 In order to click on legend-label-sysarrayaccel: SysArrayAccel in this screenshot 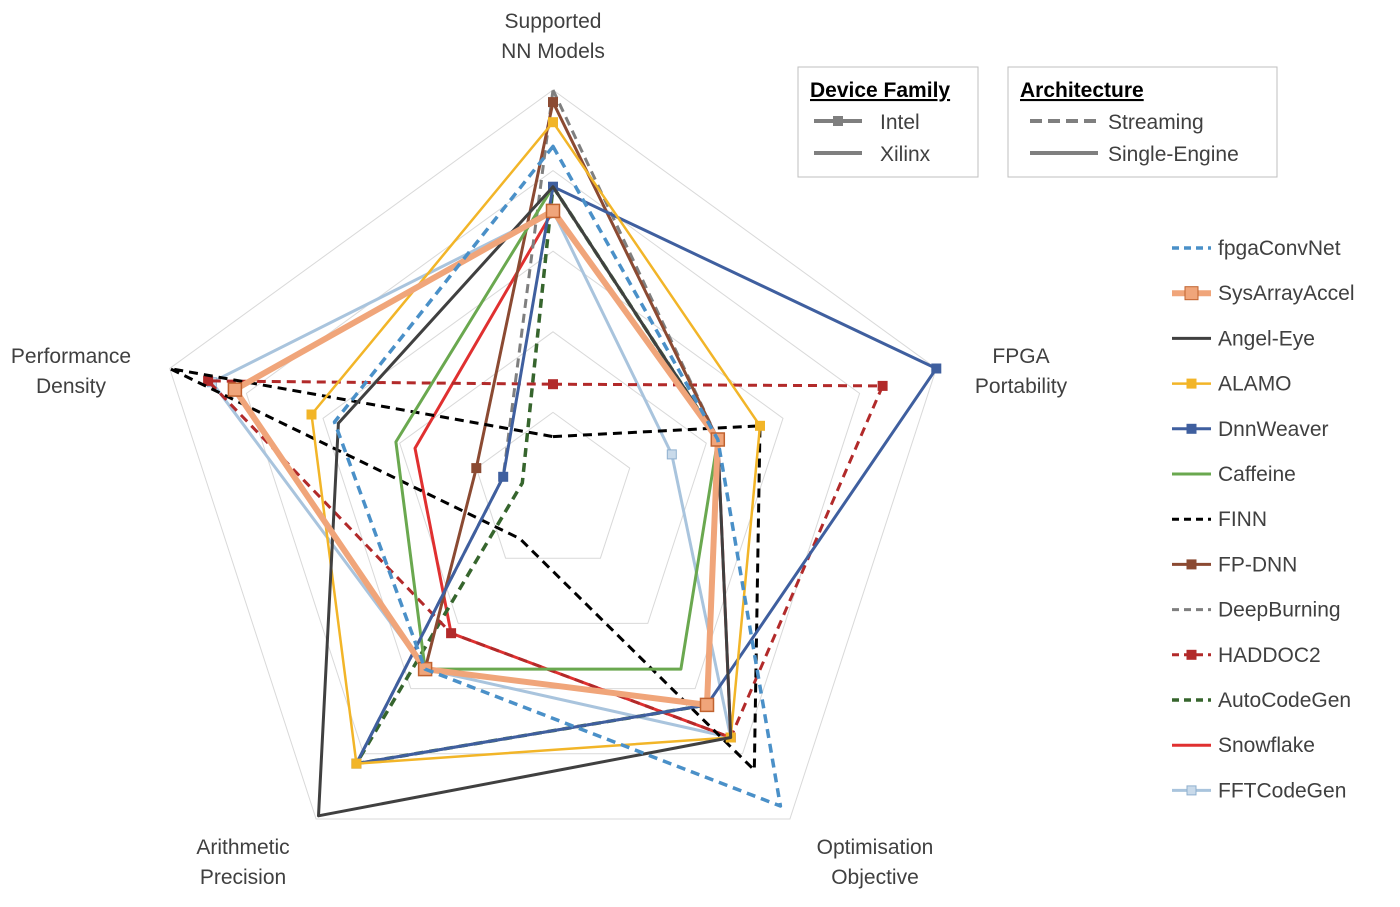, I will do `click(1286, 293)`.